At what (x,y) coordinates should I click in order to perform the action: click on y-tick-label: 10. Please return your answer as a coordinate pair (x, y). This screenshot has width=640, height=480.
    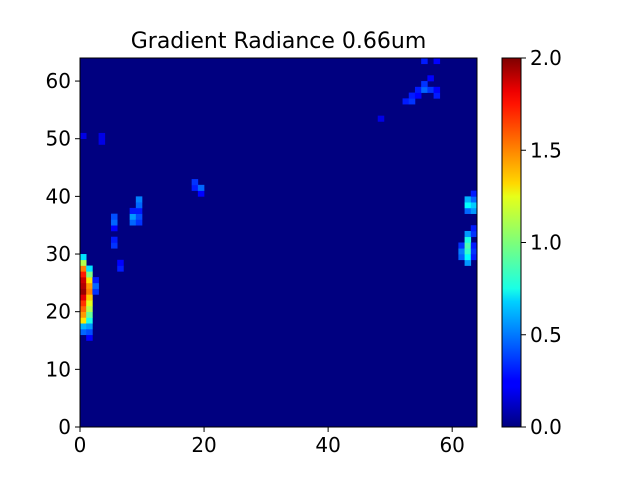
    Looking at the image, I should click on (58, 369).